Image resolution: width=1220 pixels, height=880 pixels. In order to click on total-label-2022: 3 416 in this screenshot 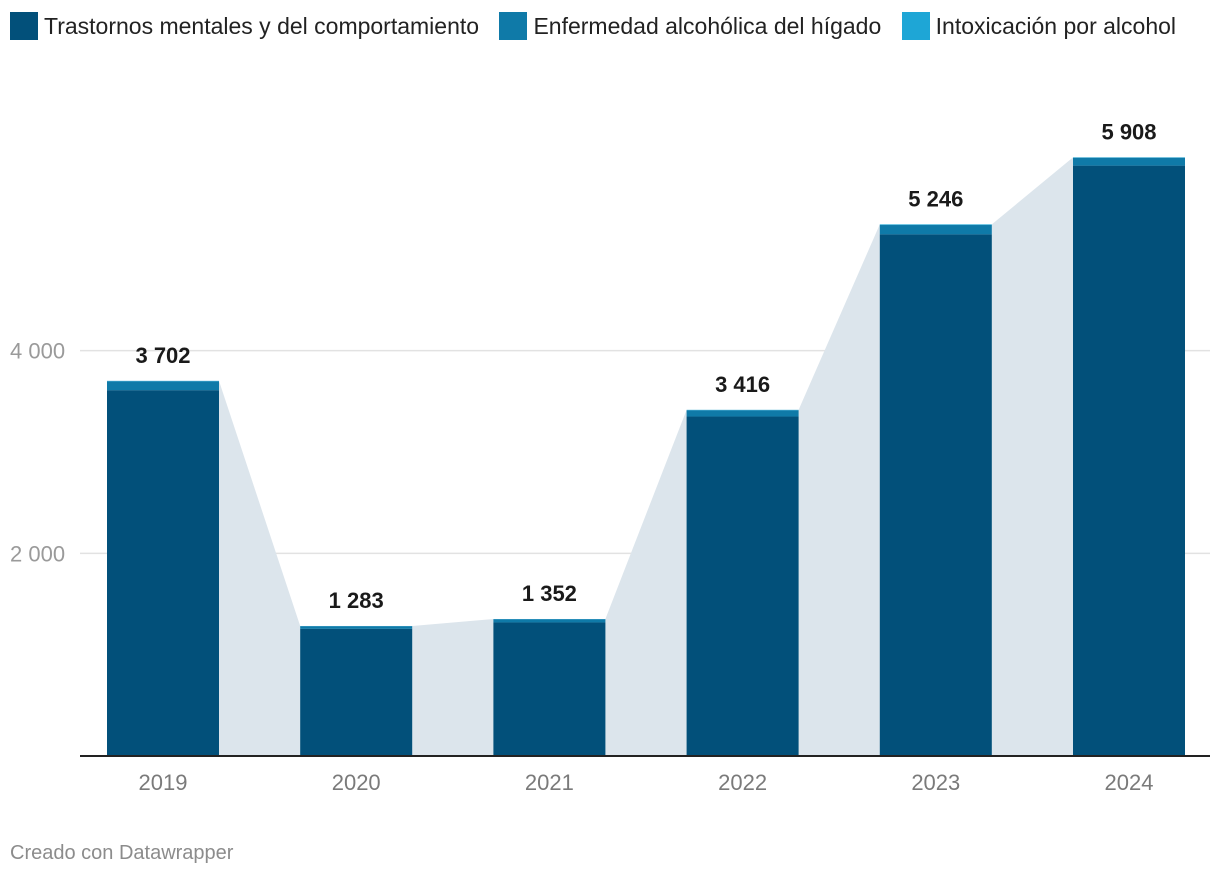, I will do `click(742, 384)`.